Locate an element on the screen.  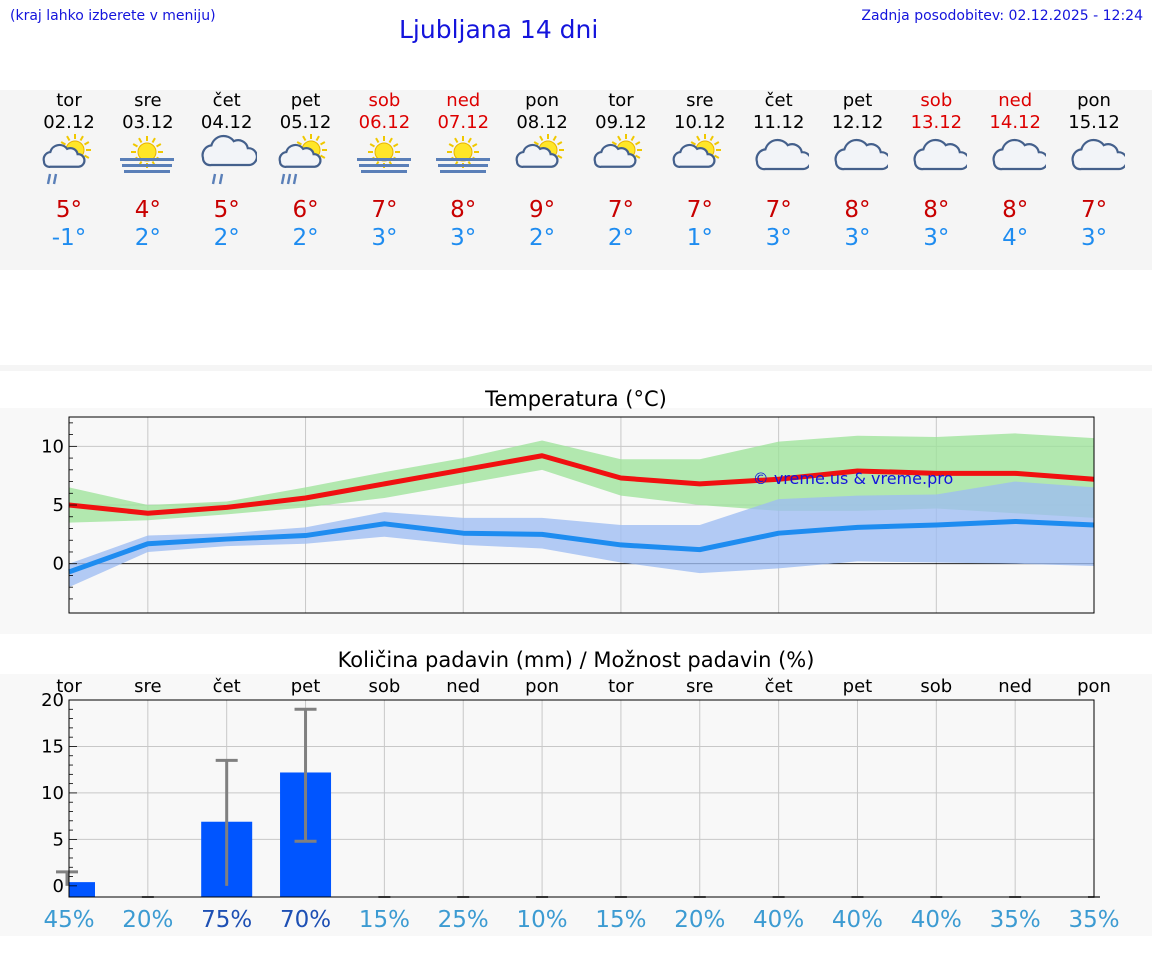
watermark: © vreme.us & vreme.pro is located at coordinates (853, 478).